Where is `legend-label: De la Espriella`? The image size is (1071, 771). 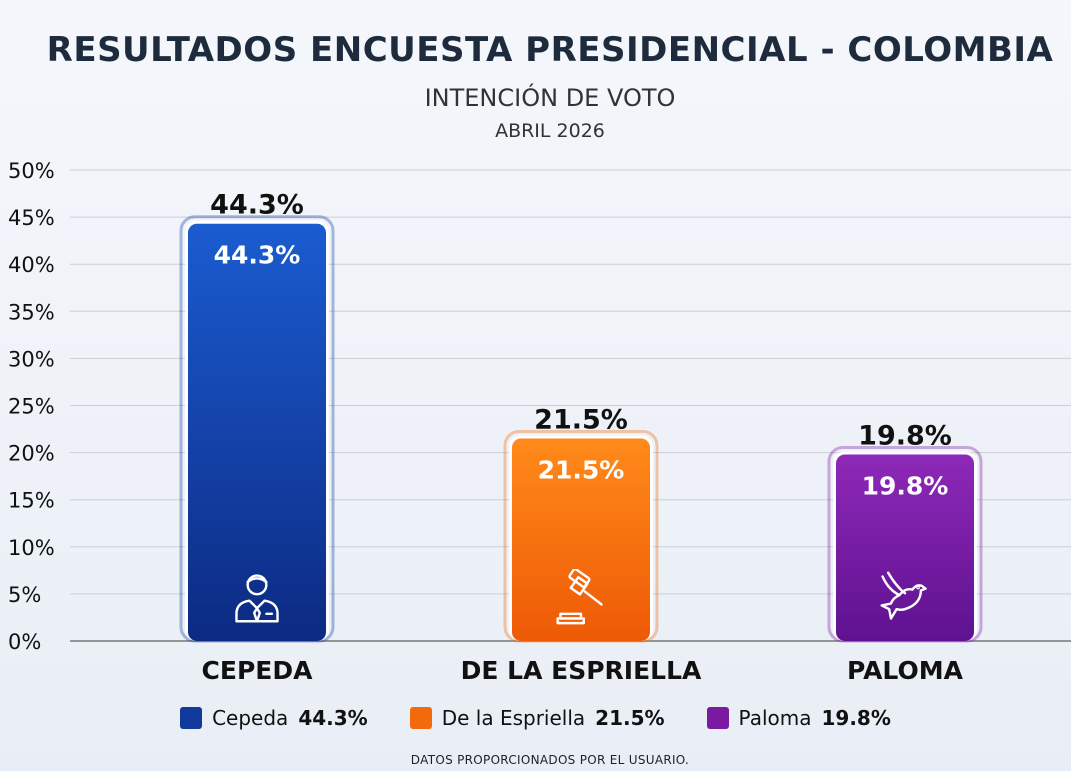 legend-label: De la Espriella is located at coordinates (513, 718).